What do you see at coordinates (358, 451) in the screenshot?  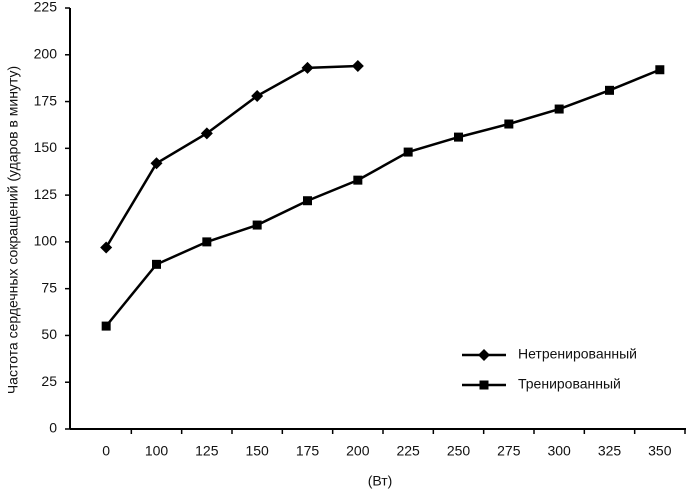 I see `x-tick-label: 200` at bounding box center [358, 451].